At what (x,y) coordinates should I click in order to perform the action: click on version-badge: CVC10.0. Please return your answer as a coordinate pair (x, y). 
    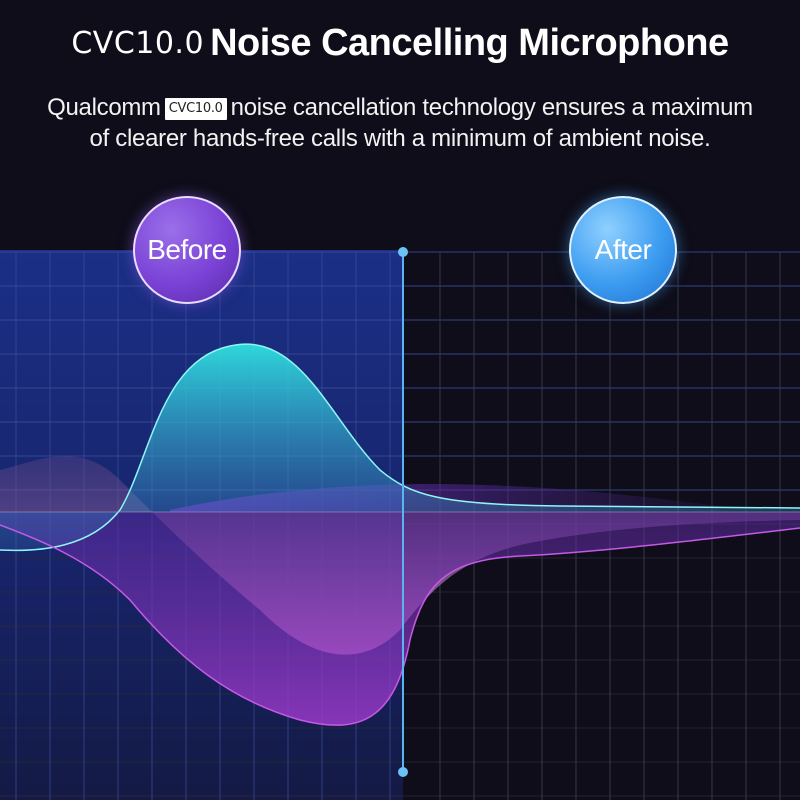
    Looking at the image, I should click on (195, 109).